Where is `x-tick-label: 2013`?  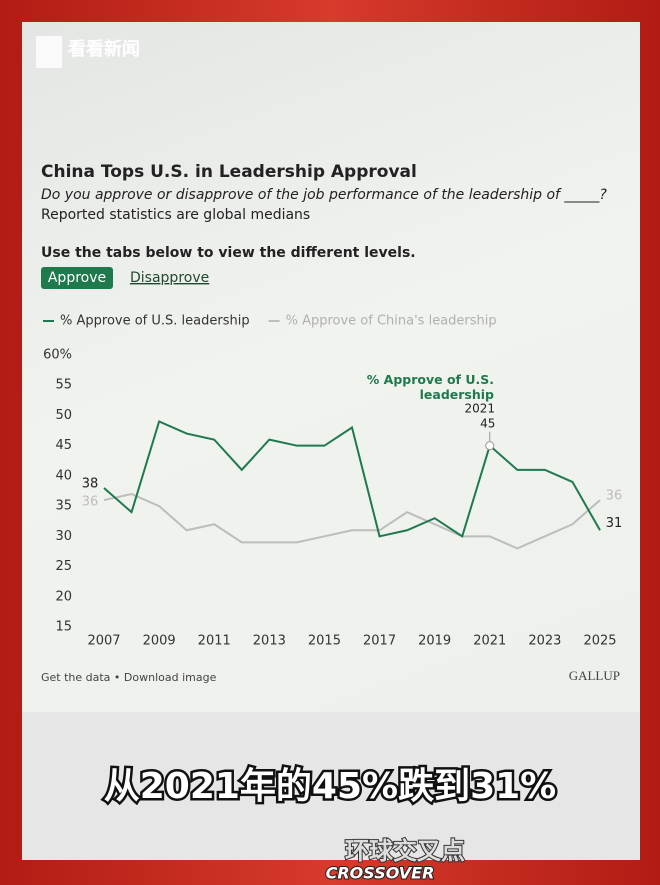
x-tick-label: 2013 is located at coordinates (269, 641).